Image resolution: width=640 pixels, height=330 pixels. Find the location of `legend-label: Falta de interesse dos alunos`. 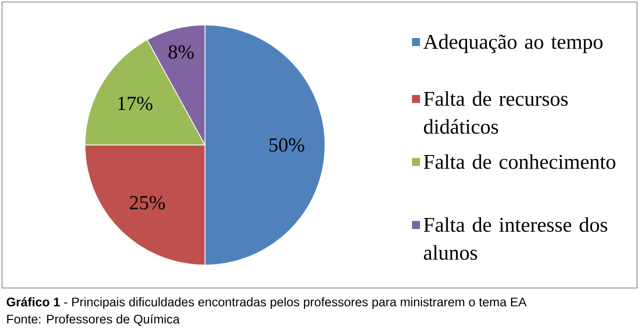

legend-label: Falta de interesse dos alunos is located at coordinates (516, 238).